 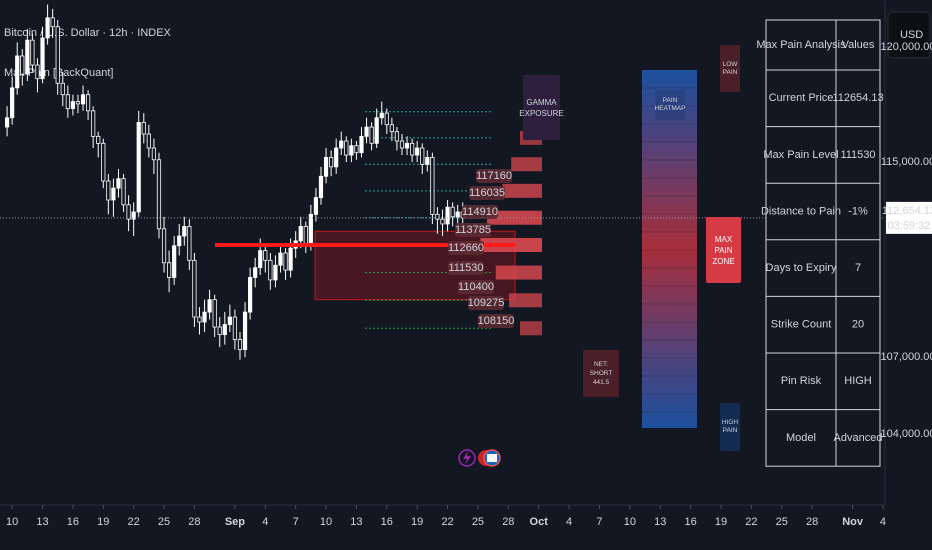 I want to click on x-tick-label: 19, so click(x=103, y=522).